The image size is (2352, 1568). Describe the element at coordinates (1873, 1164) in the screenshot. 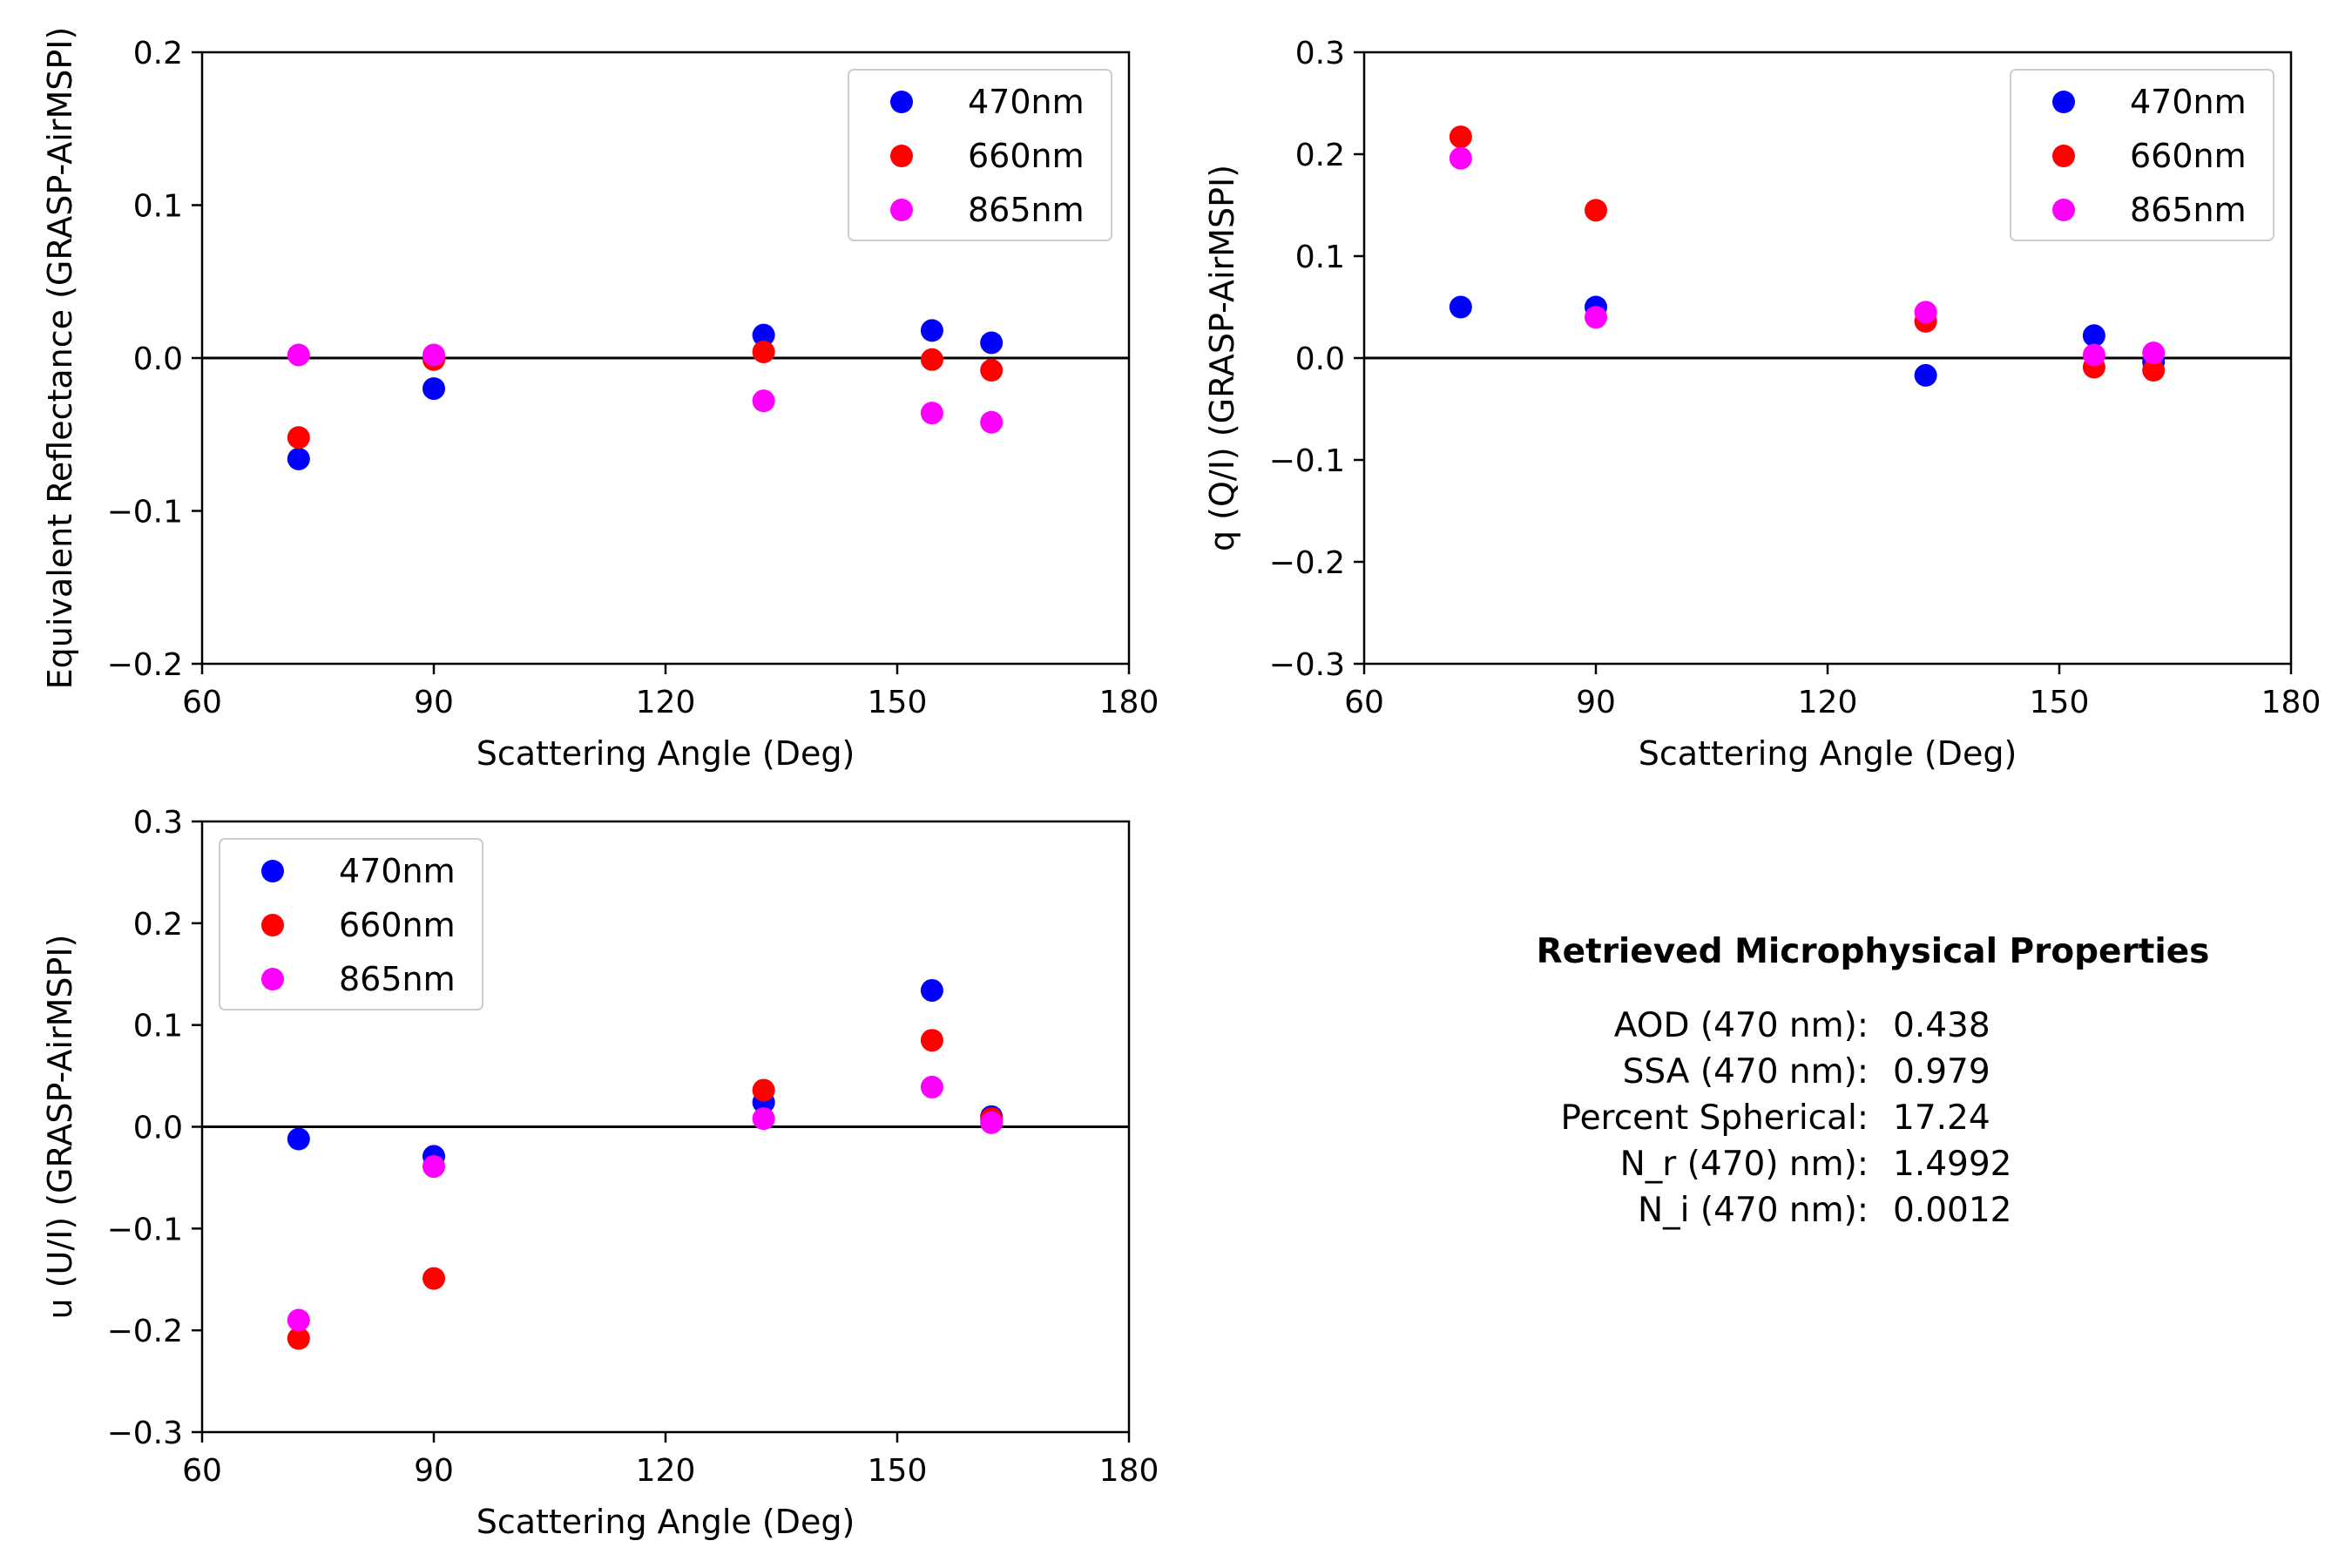

I see `property-row-nr: N_r (470) nm): 1.4992` at that location.